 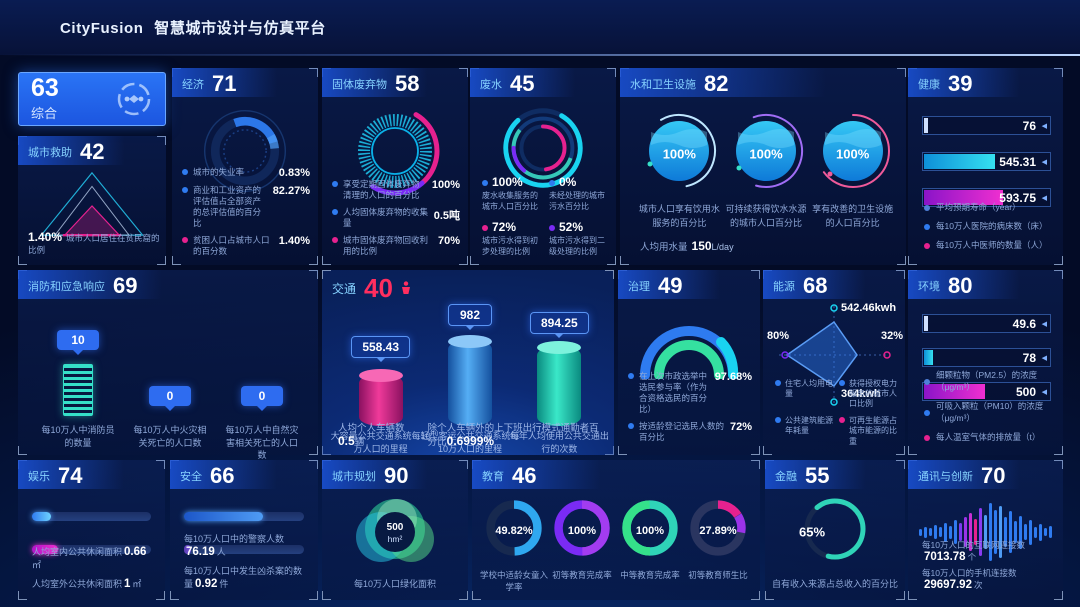 I want to click on item-value: 82.27%, so click(x=291, y=190).